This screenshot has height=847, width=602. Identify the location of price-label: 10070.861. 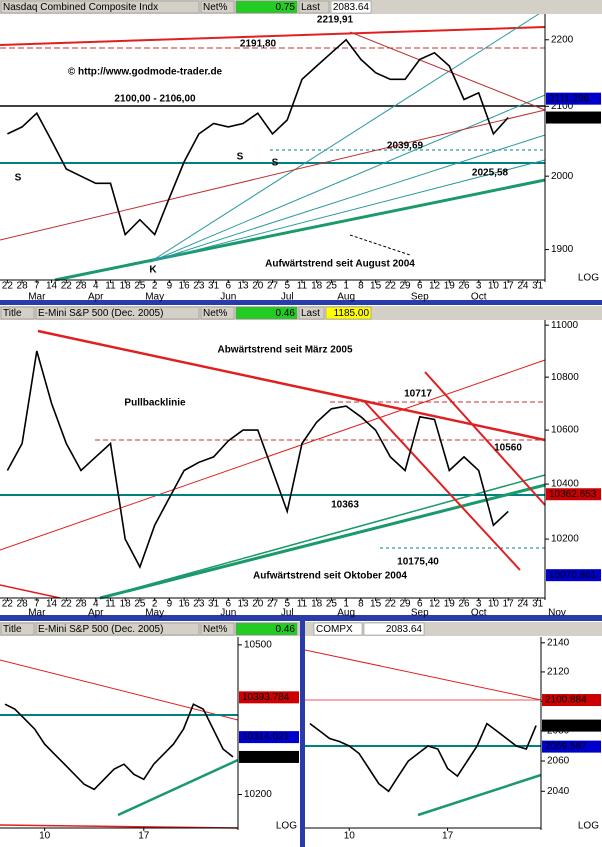
(573, 575).